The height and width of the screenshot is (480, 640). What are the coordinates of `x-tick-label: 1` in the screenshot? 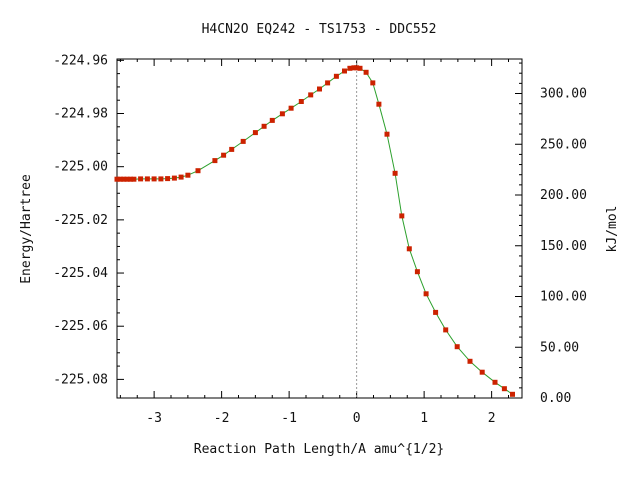 It's located at (424, 418).